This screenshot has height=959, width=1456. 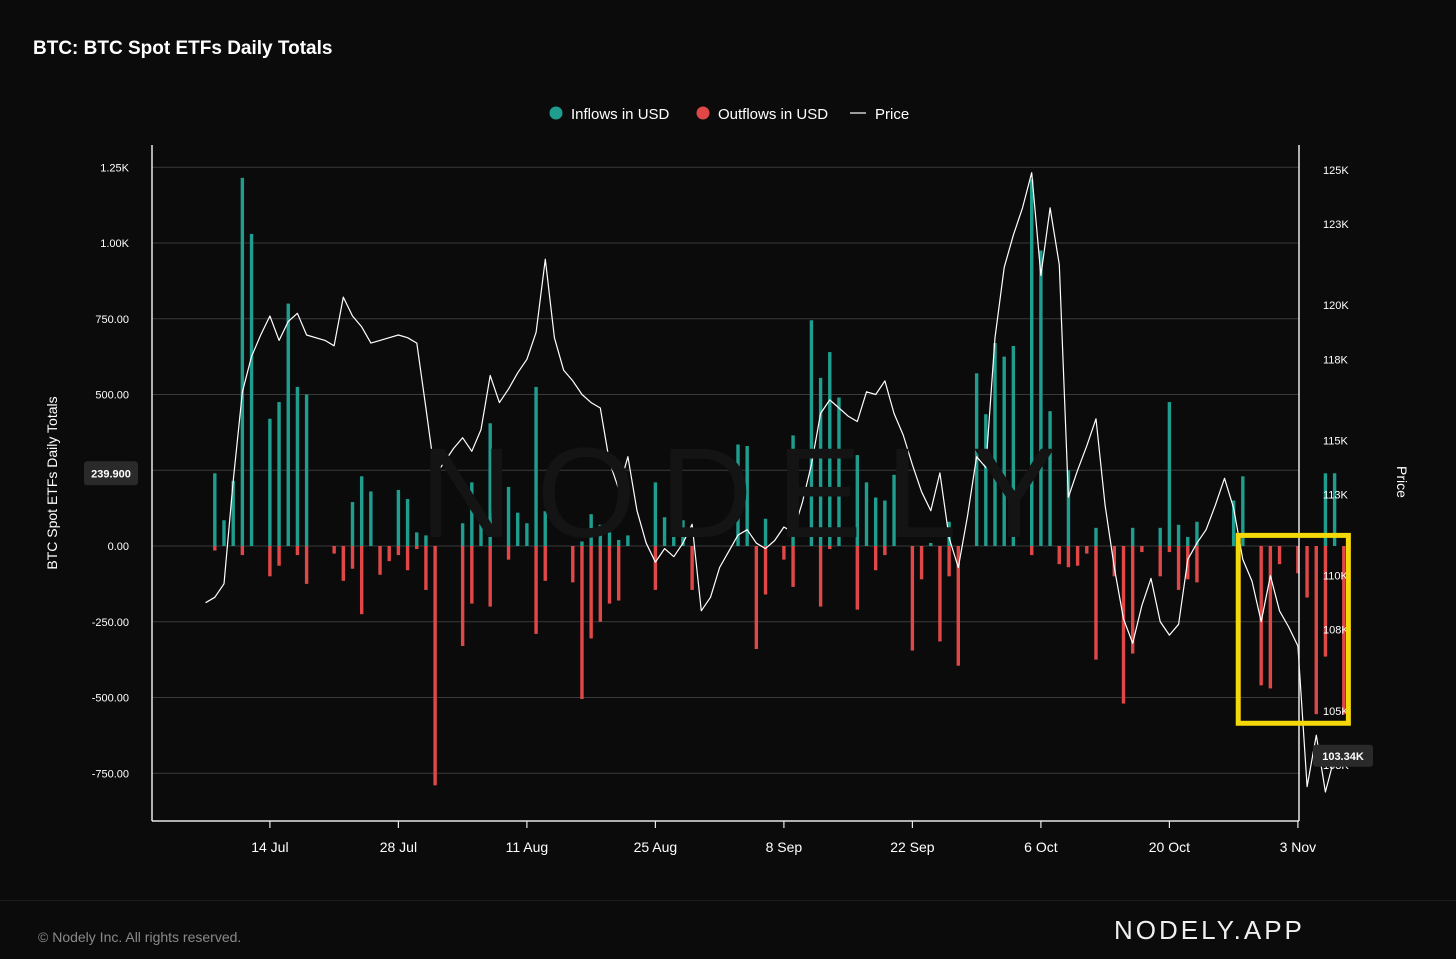 What do you see at coordinates (110, 623) in the screenshot?
I see `y-tick-label-6: -250.00` at bounding box center [110, 623].